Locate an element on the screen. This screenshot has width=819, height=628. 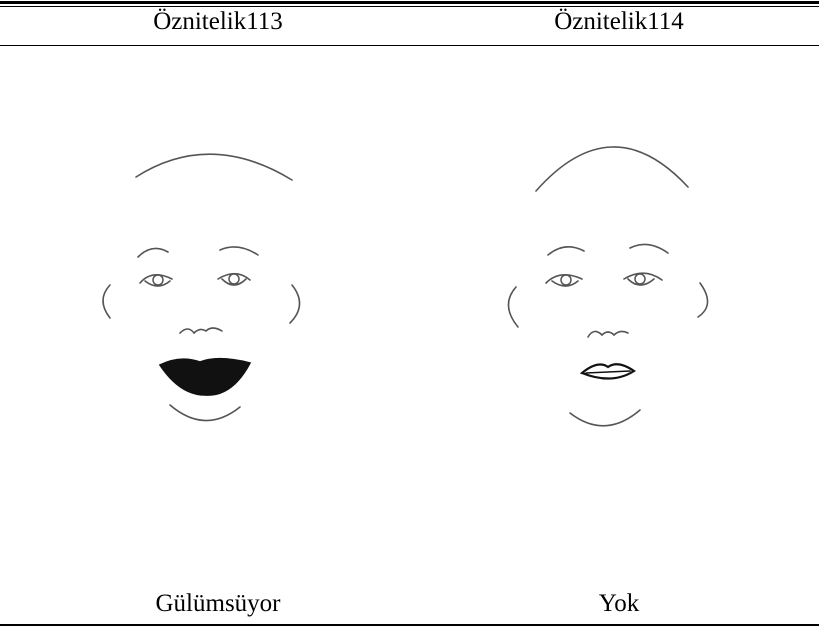
header-rule is located at coordinates (409, 45).